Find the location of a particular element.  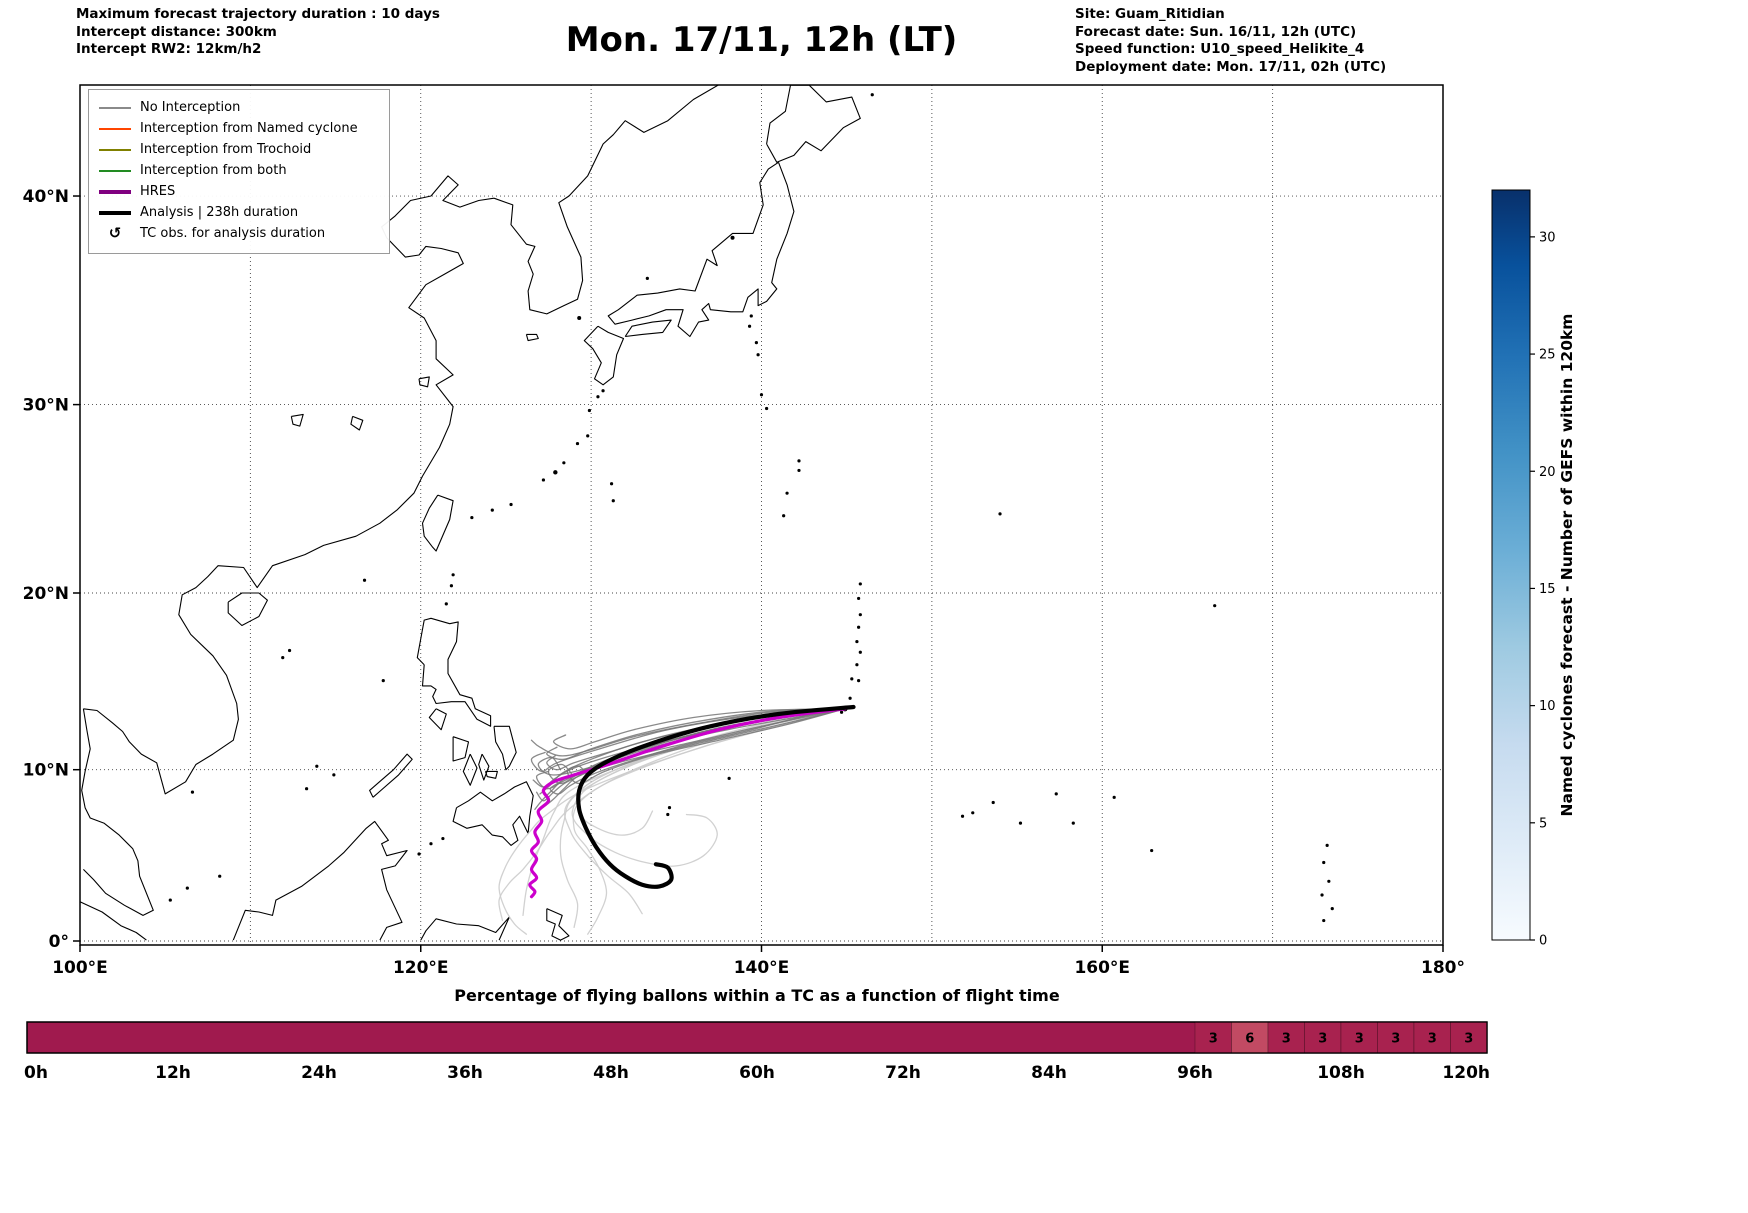

legend-item-analysis-238h-duration: Analysis | 238h duration is located at coordinates (239, 212).